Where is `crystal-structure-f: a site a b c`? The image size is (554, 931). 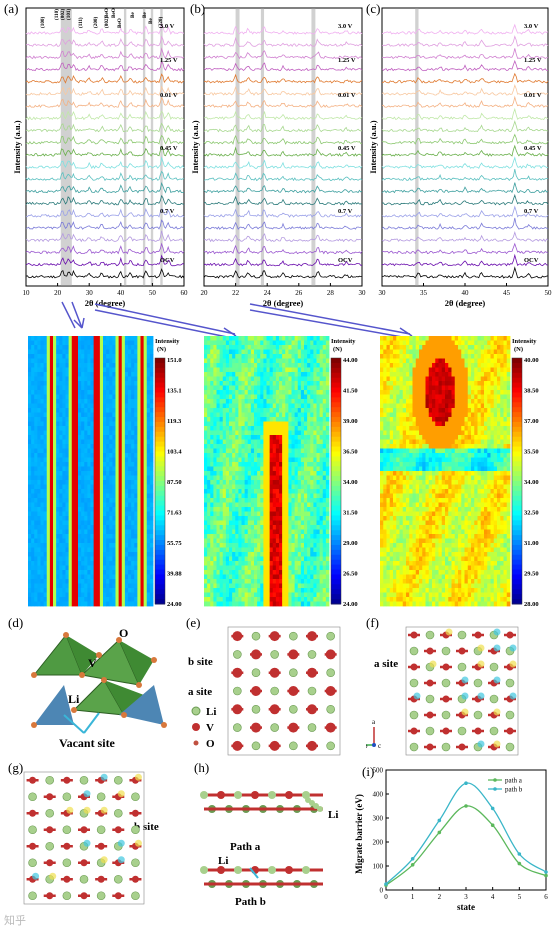
crystal-structure-f: a site a b c is located at coordinates (441, 691).